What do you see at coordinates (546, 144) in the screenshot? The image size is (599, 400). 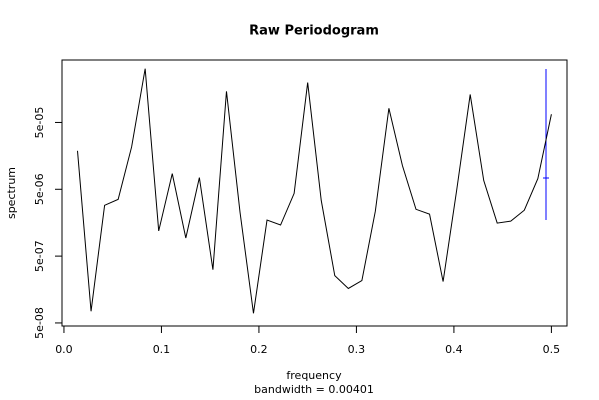 I see `bandwidth-cross` at bounding box center [546, 144].